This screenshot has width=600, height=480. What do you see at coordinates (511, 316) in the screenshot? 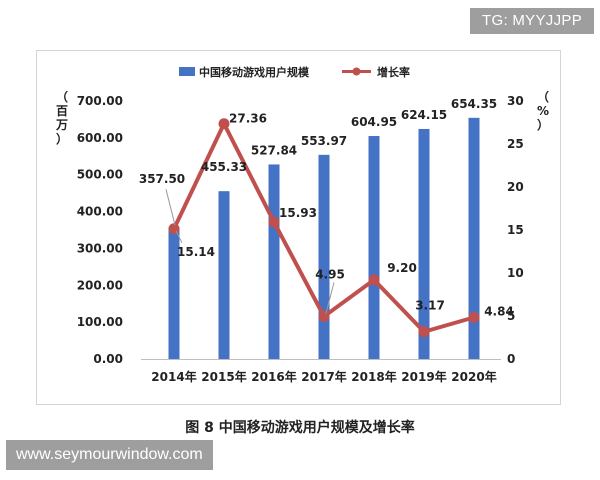
I see `y-right-tick-label: 5` at bounding box center [511, 316].